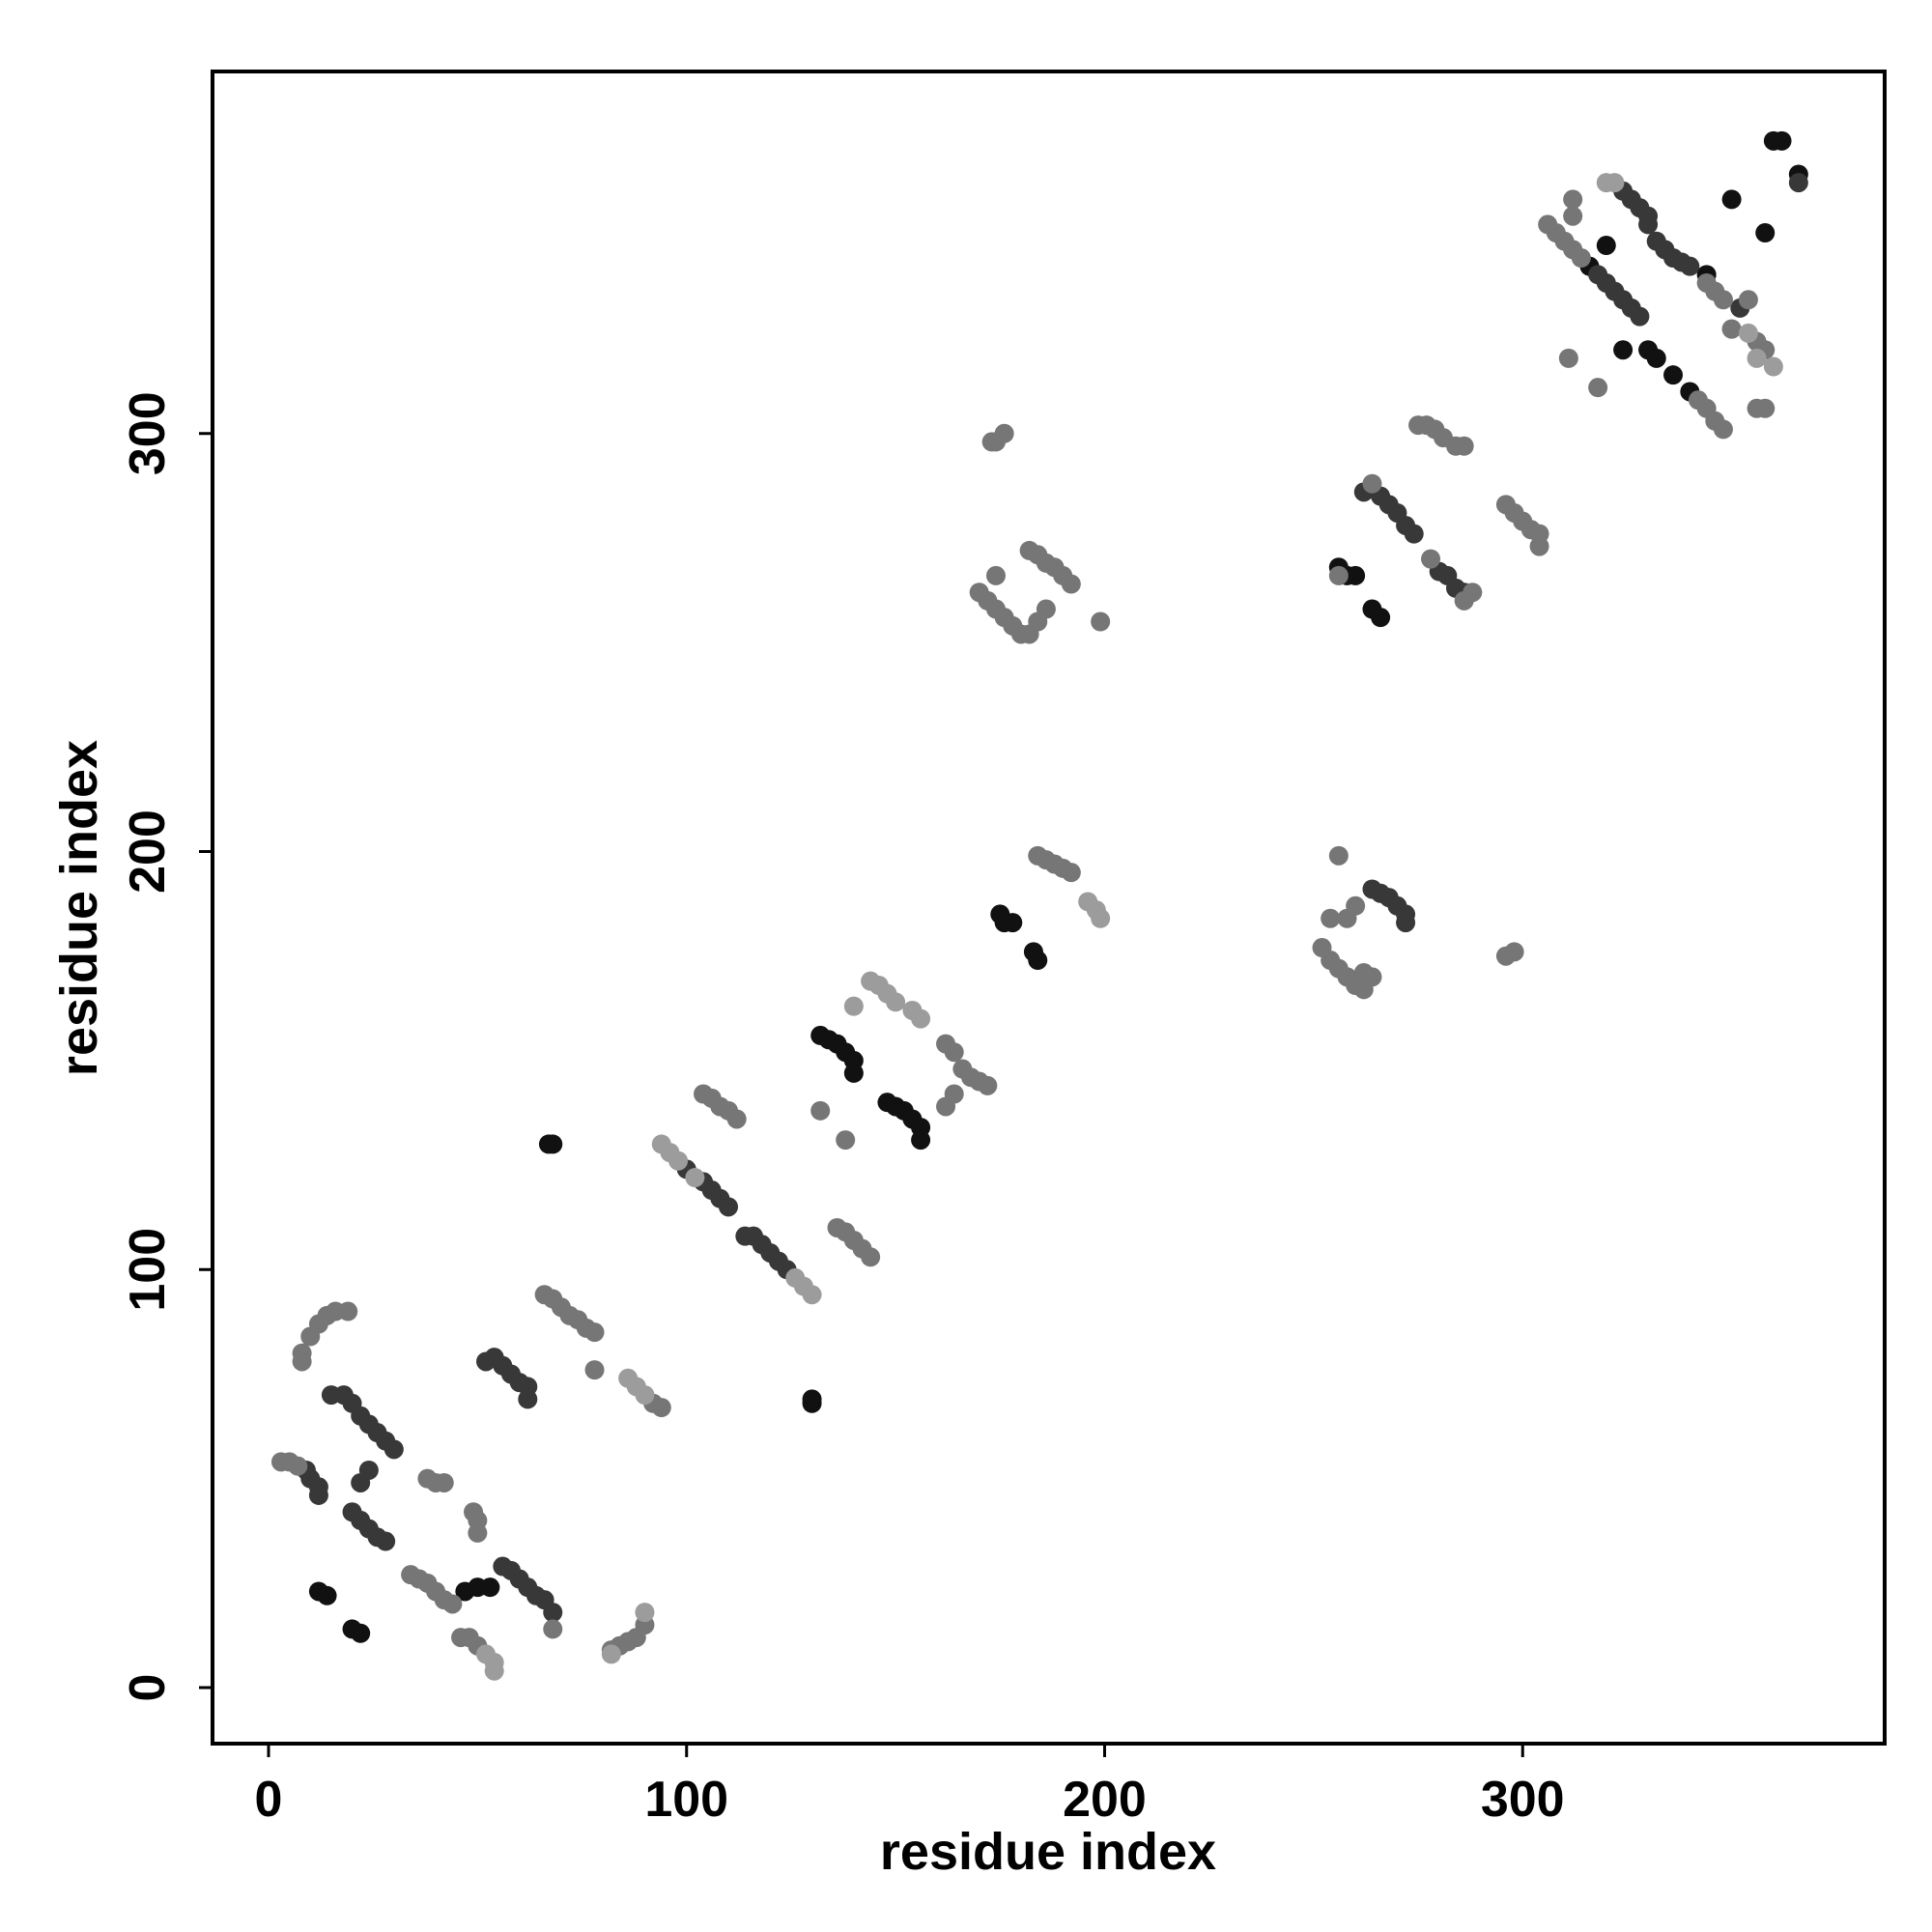 The height and width of the screenshot is (1932, 1932). What do you see at coordinates (148, 433) in the screenshot?
I see `y-tick-label: 300` at bounding box center [148, 433].